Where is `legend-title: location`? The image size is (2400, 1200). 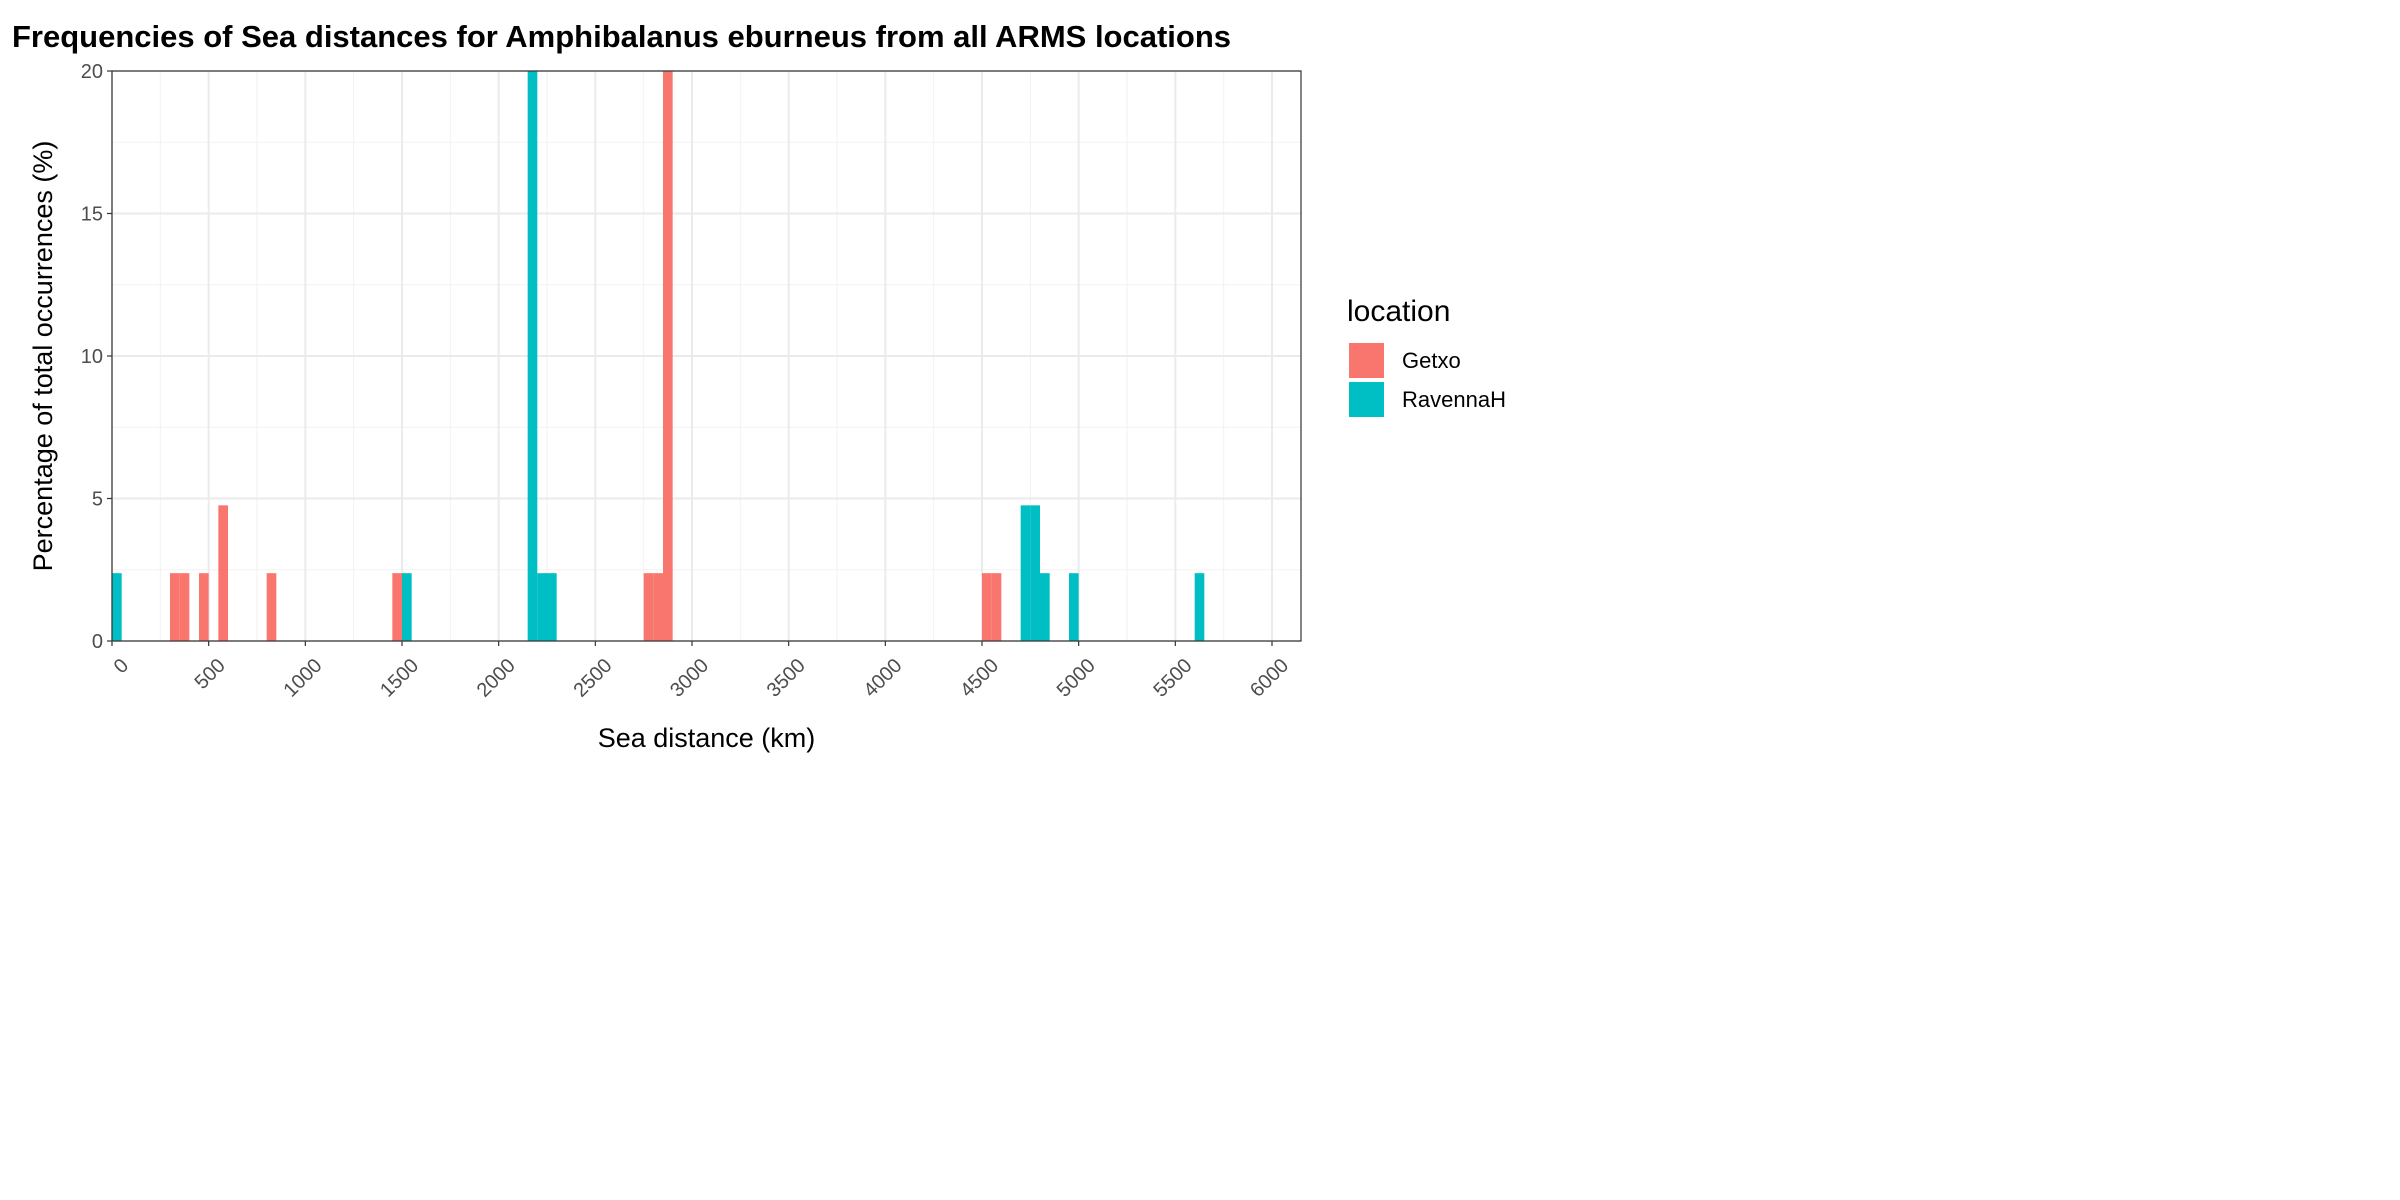
legend-title: location is located at coordinates (1398, 311).